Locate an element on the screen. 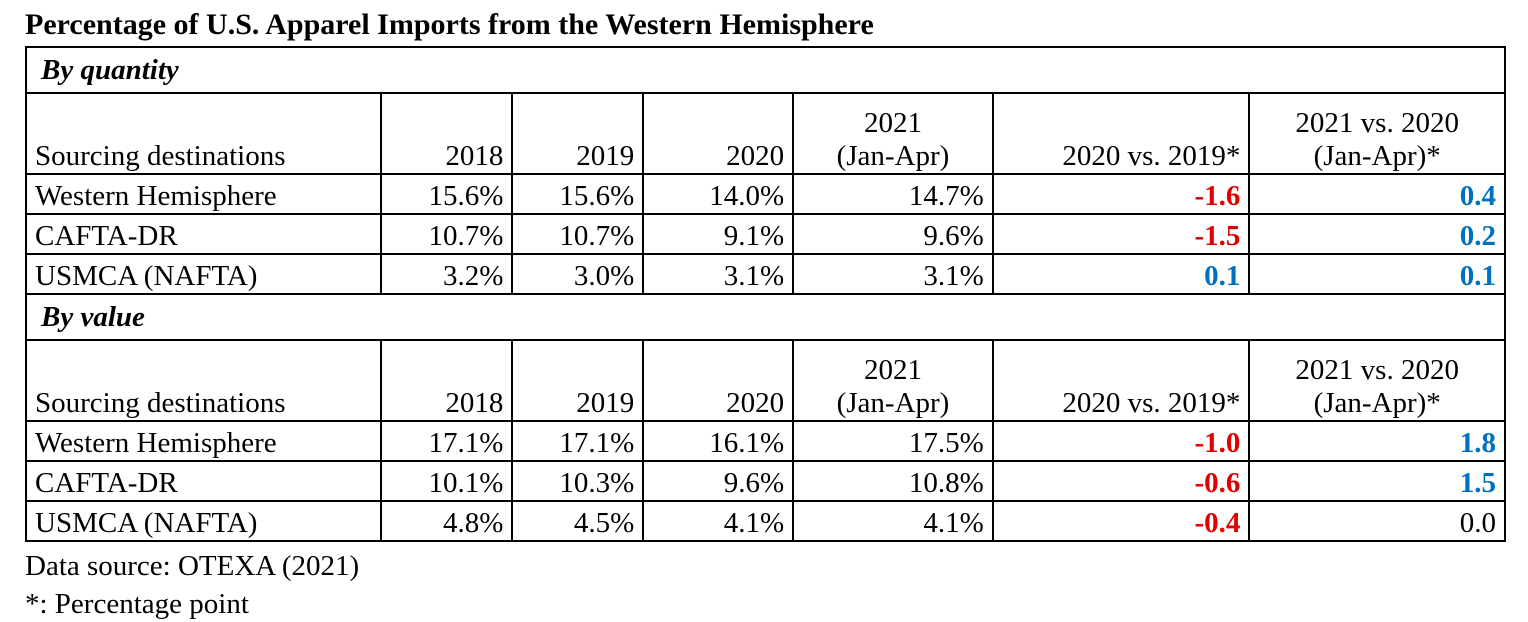 The width and height of the screenshot is (1528, 622). table-cell: 16.1% is located at coordinates (718, 441).